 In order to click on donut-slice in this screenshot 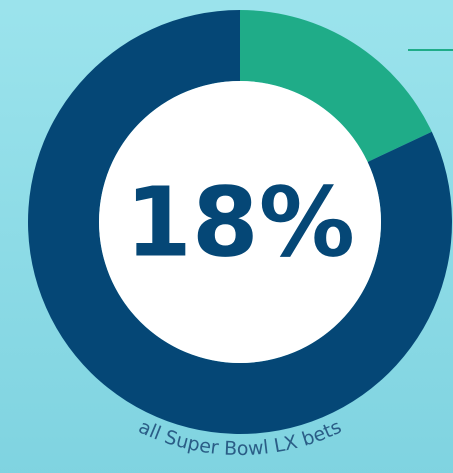, I will do `click(336, 86)`.